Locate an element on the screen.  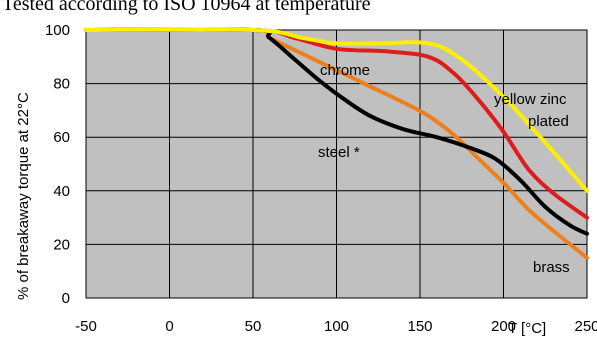
y-tick-label: 80 is located at coordinates (61, 84).